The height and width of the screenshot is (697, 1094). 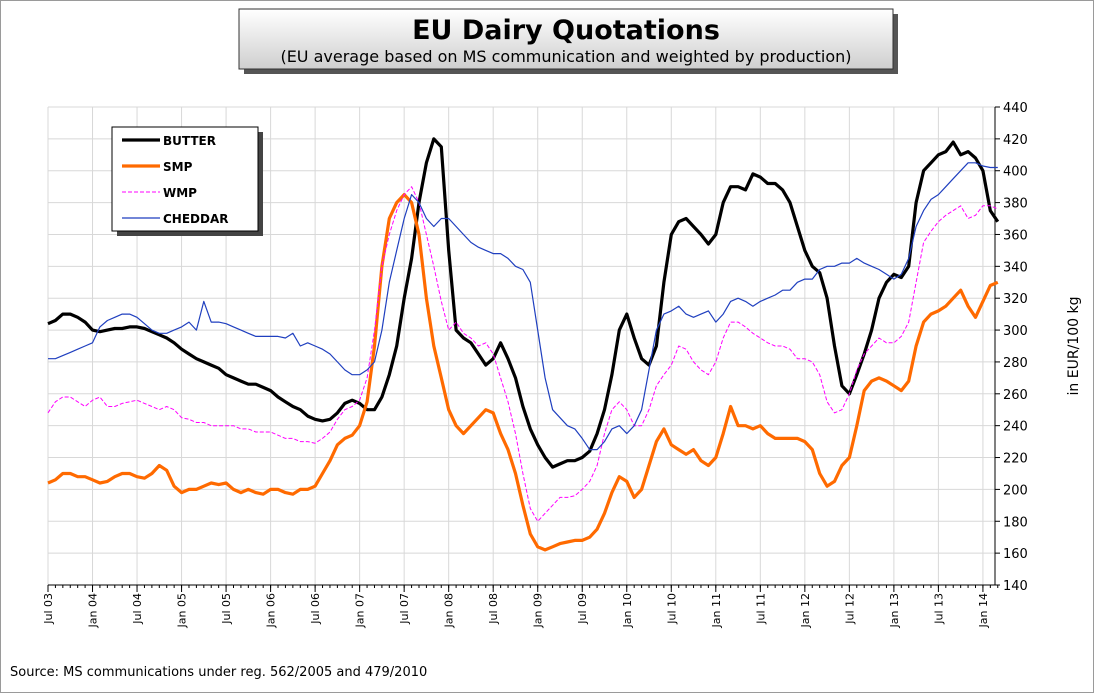 I want to click on legend-label: BUTTER, so click(x=189, y=141).